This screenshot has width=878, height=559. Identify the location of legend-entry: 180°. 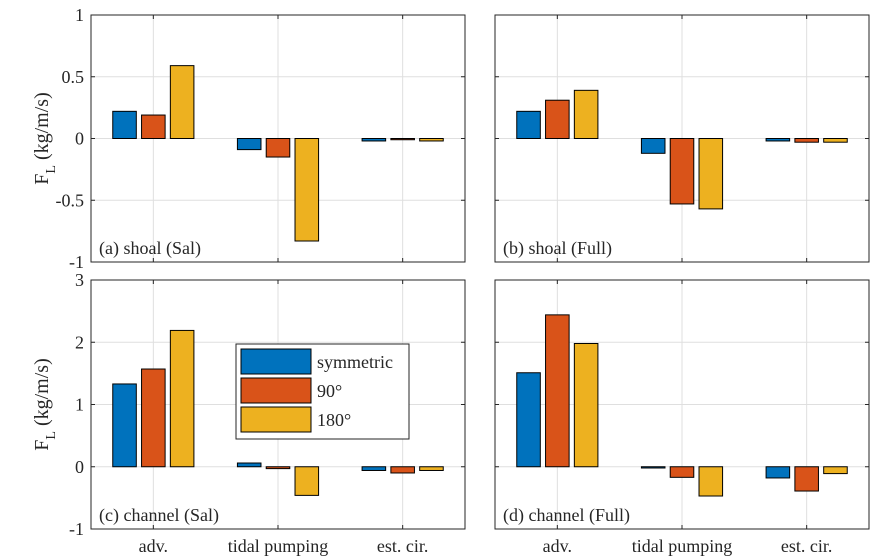
(334, 420).